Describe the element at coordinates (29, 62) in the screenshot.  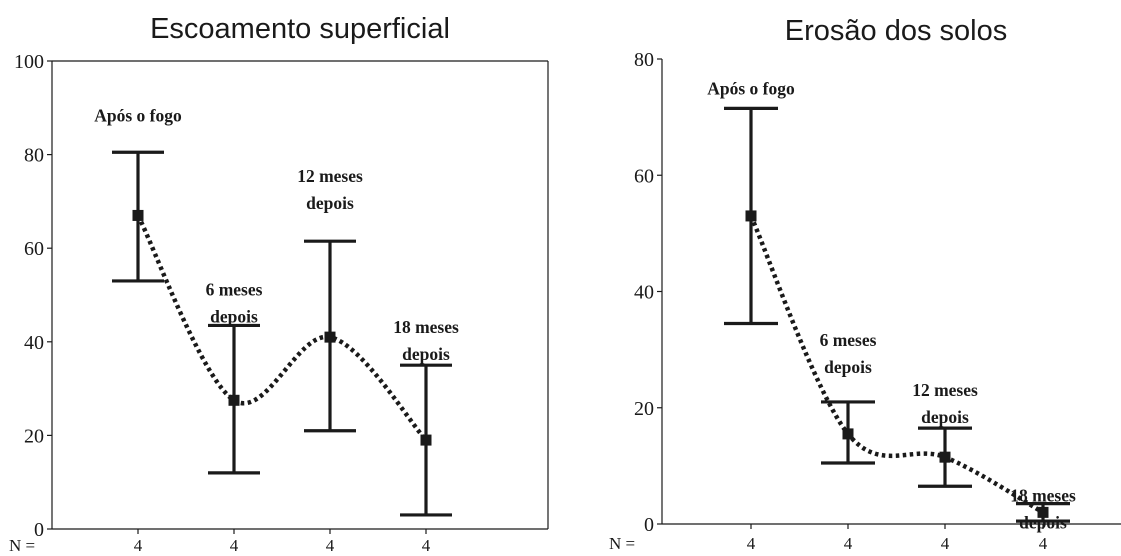
I see `y-tick-label: 100` at that location.